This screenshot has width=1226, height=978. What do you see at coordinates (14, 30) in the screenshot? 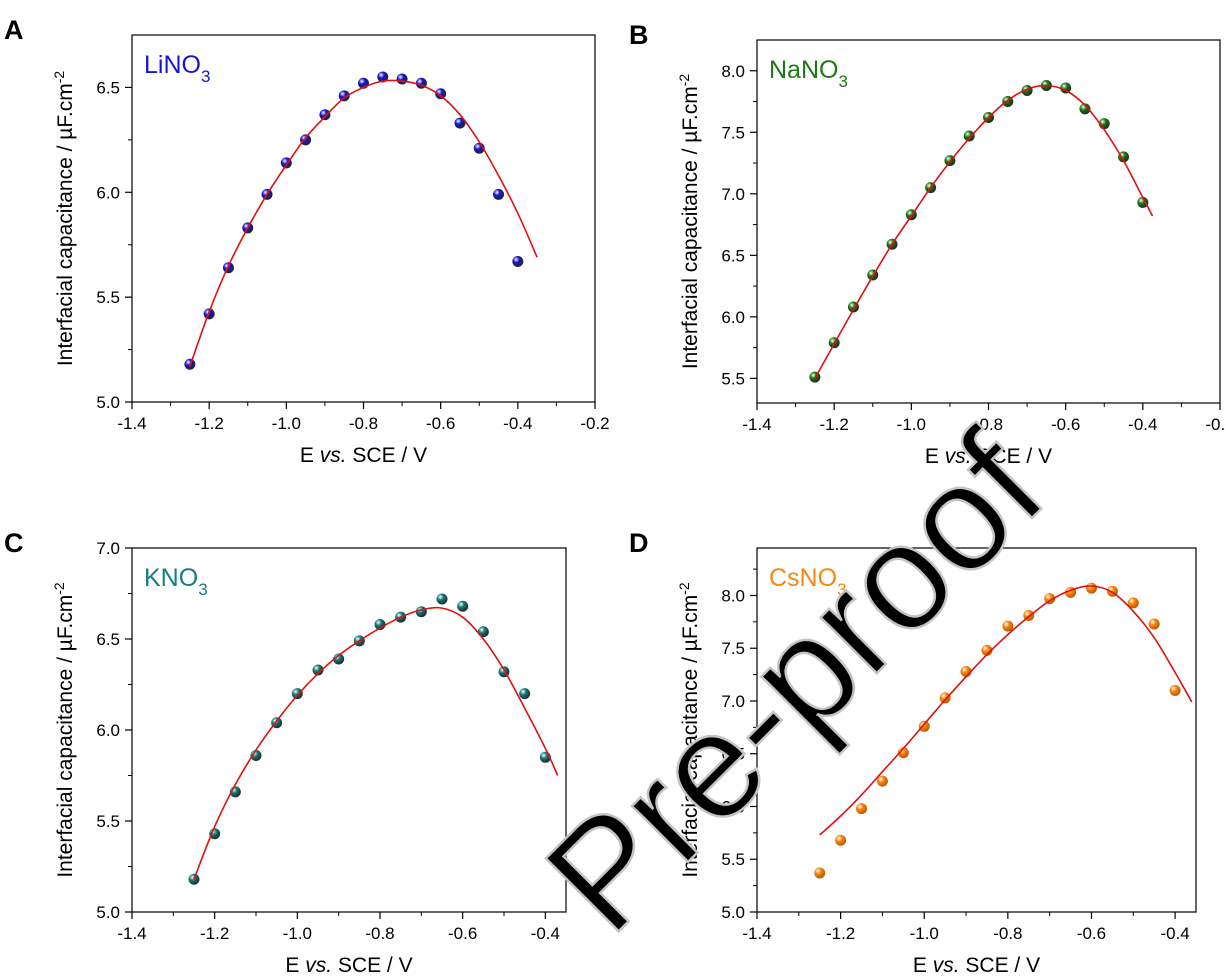
I see `panel-letter: A` at bounding box center [14, 30].